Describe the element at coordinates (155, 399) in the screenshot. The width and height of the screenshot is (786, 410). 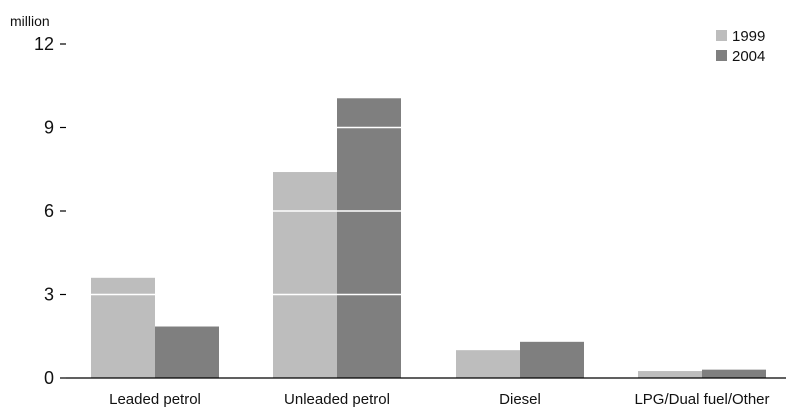
I see `x-tick-label: Leaded petrol` at that location.